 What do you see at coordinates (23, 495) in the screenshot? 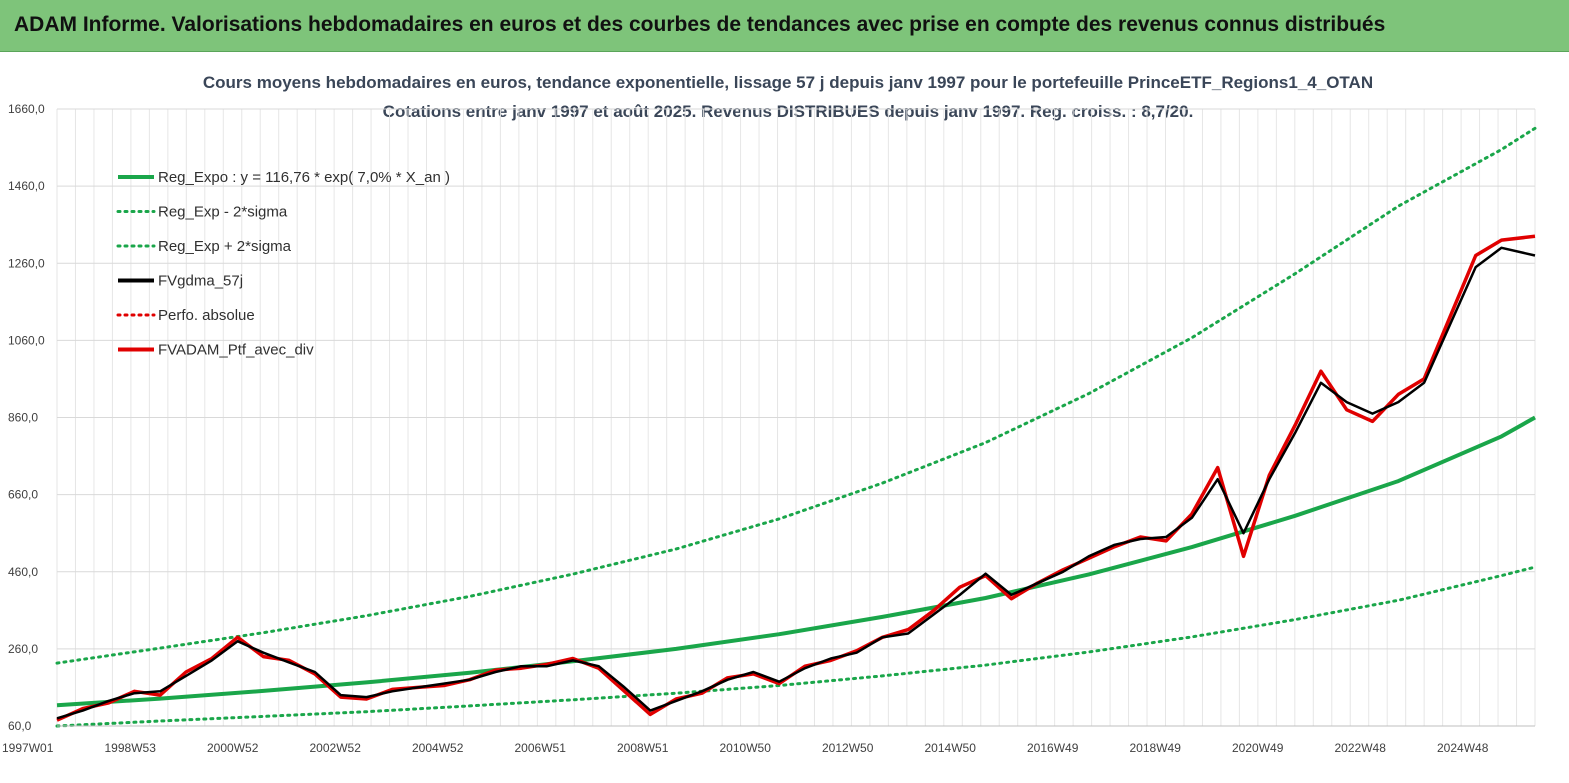
I see `y-tick-label: 660,0` at bounding box center [23, 495].